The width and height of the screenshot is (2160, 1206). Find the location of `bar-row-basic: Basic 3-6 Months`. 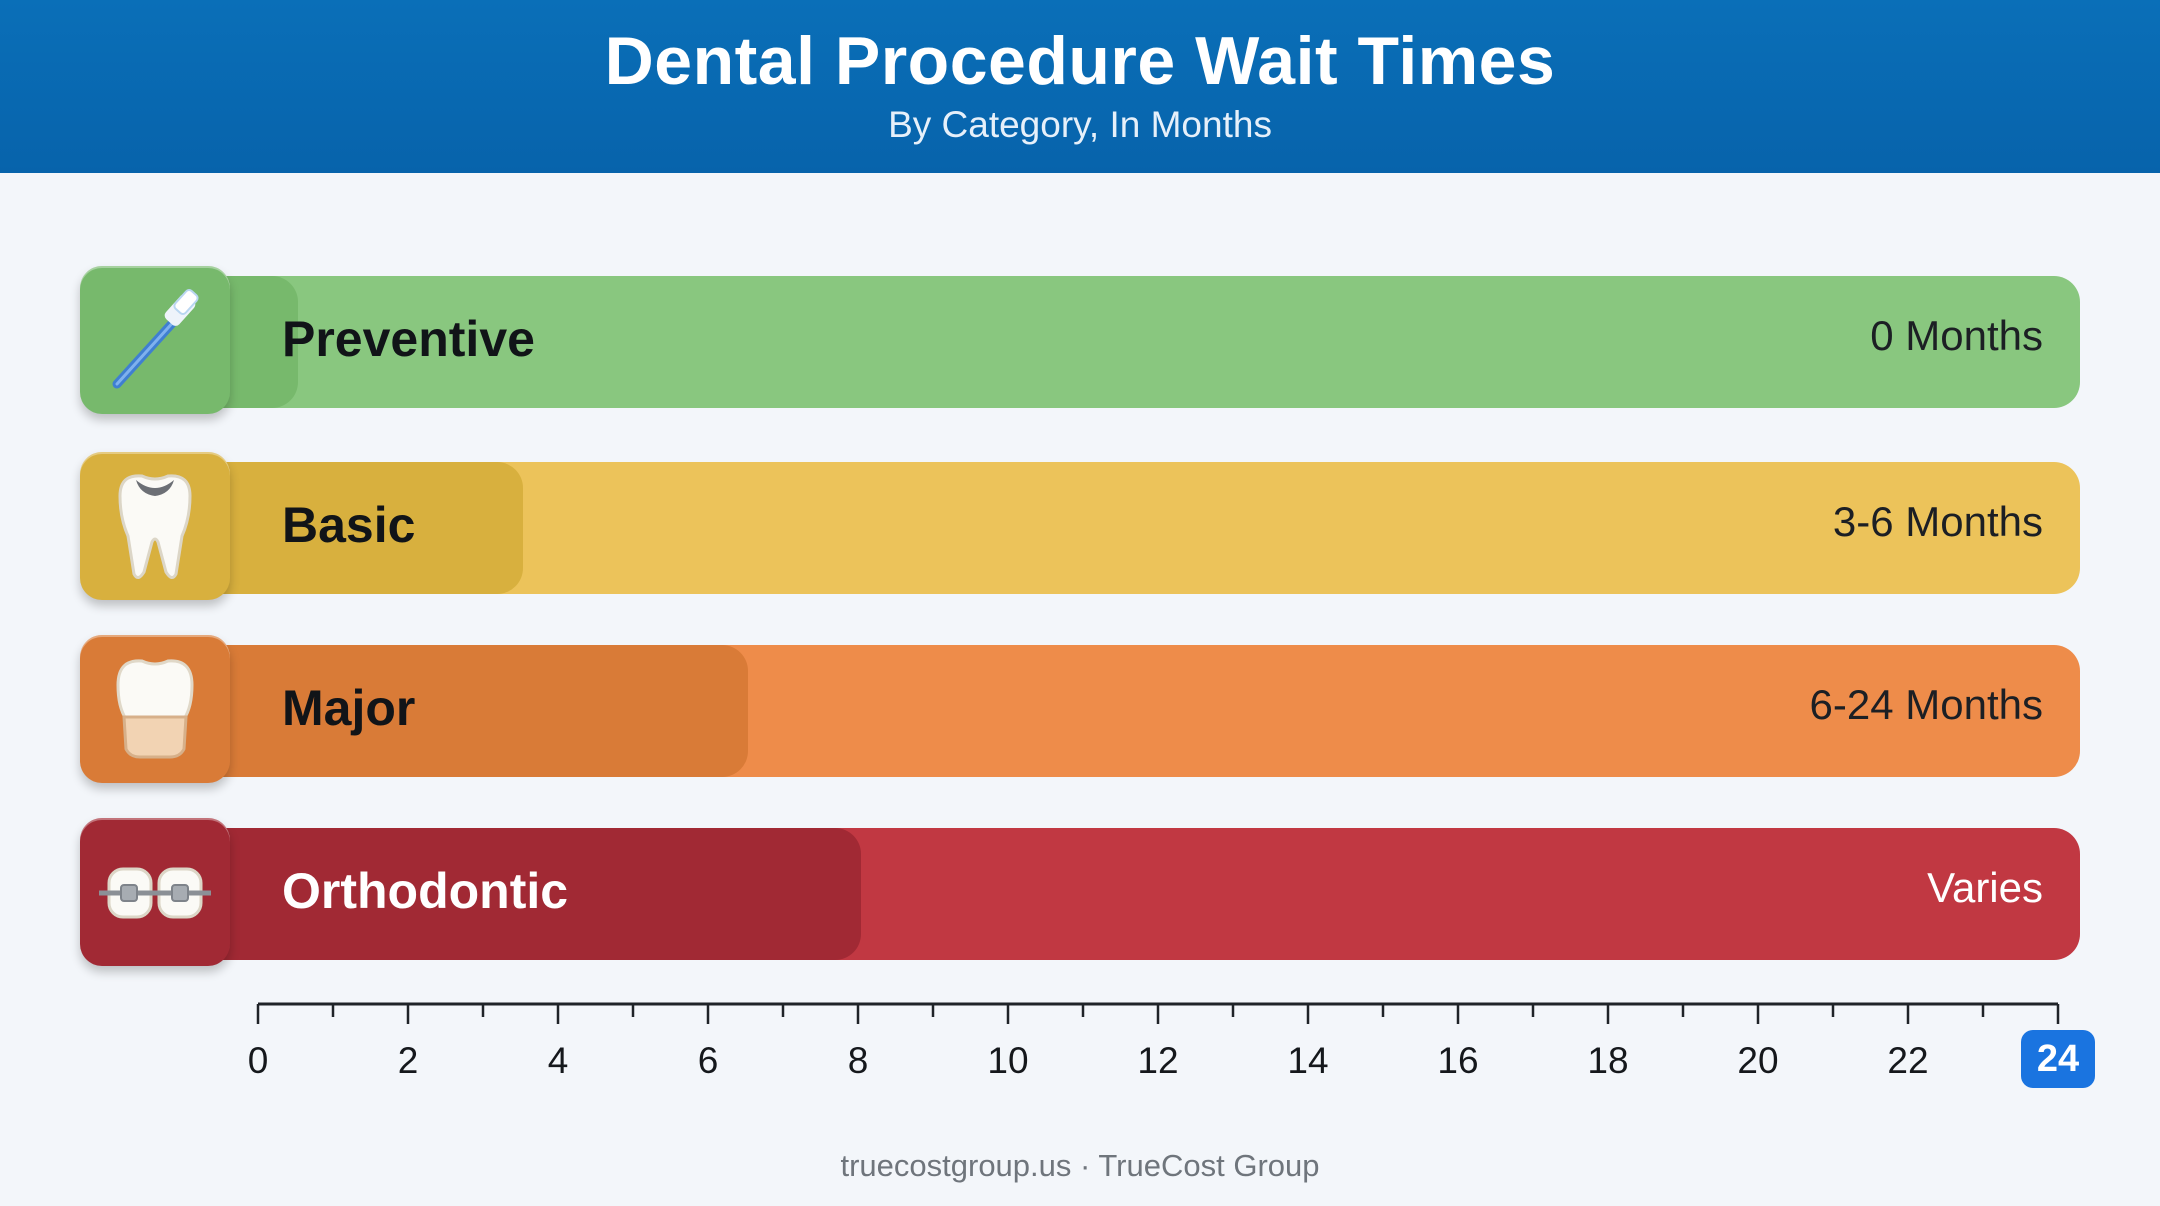

bar-row-basic: Basic 3-6 Months is located at coordinates (1080, 527).